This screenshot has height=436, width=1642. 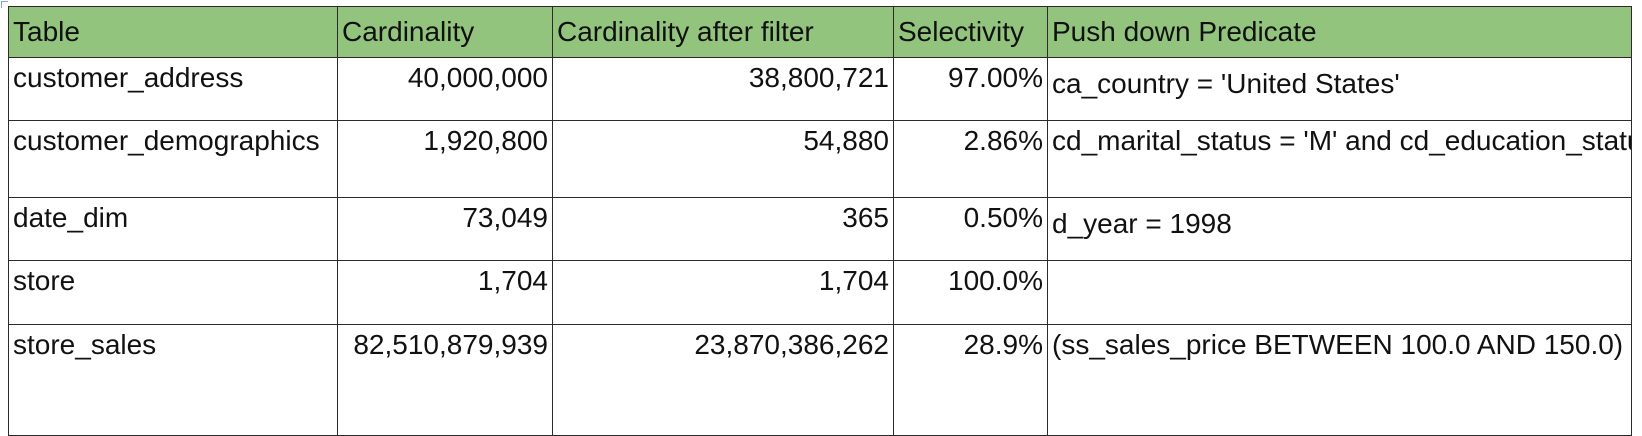 What do you see at coordinates (970, 380) in the screenshot?
I see `cell-selectivity: 28.9%` at bounding box center [970, 380].